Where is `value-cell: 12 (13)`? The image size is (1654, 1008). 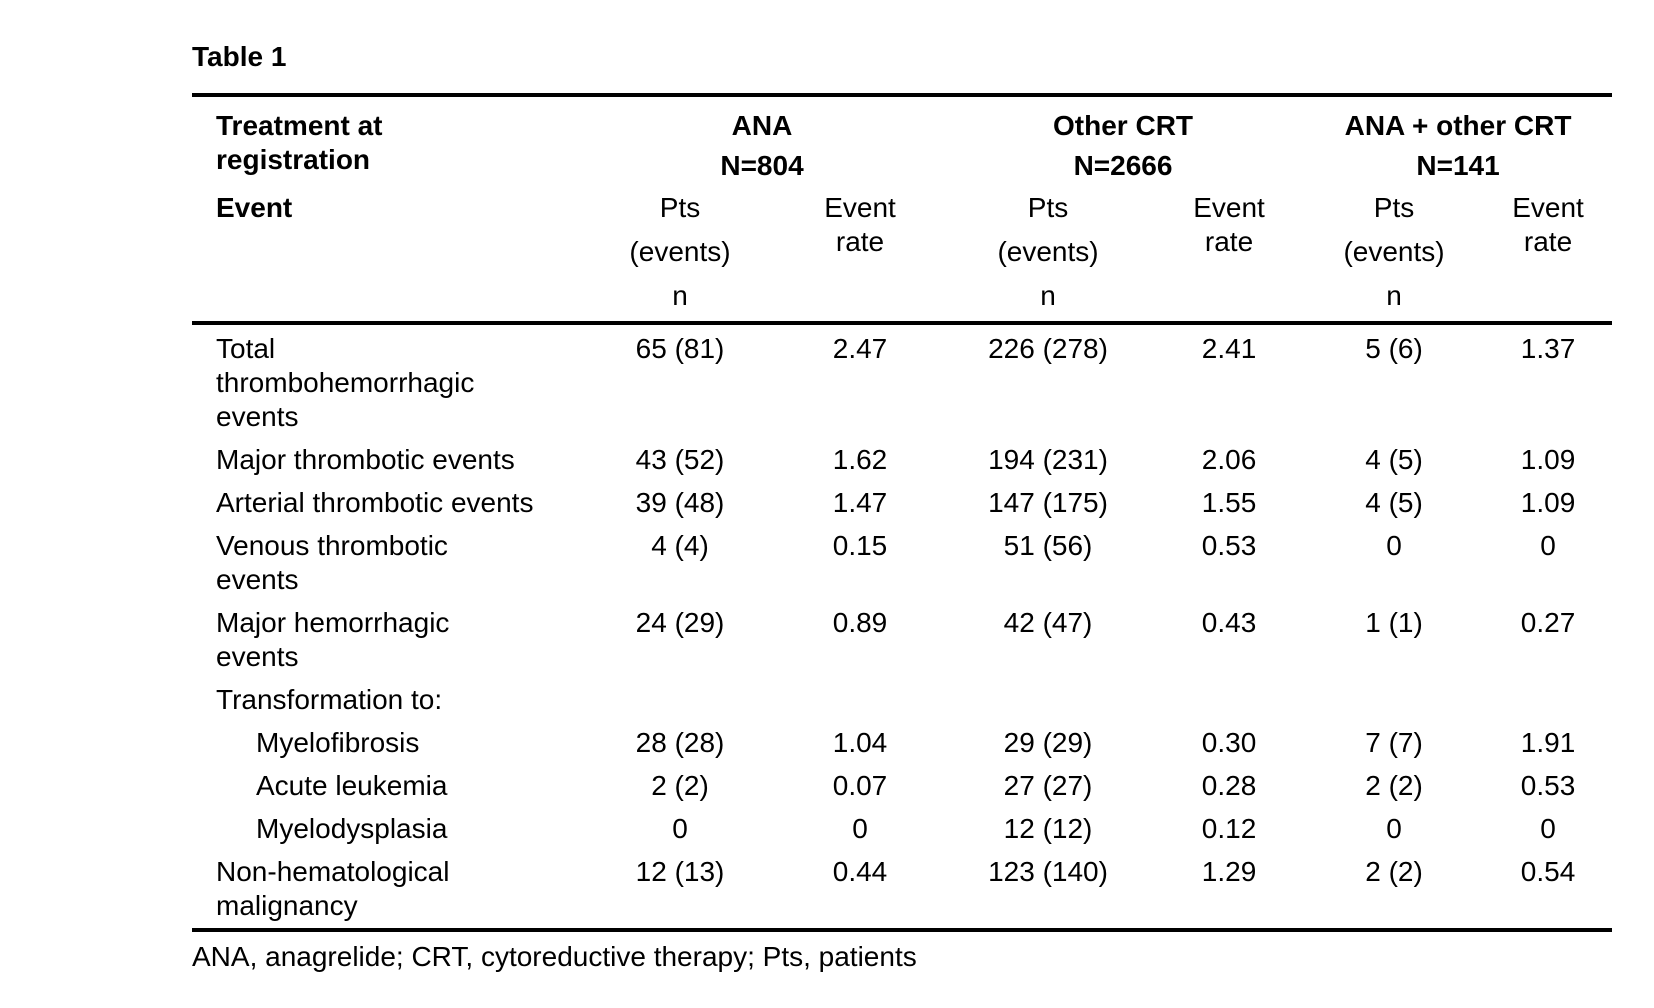
value-cell: 12 (13) is located at coordinates (680, 871).